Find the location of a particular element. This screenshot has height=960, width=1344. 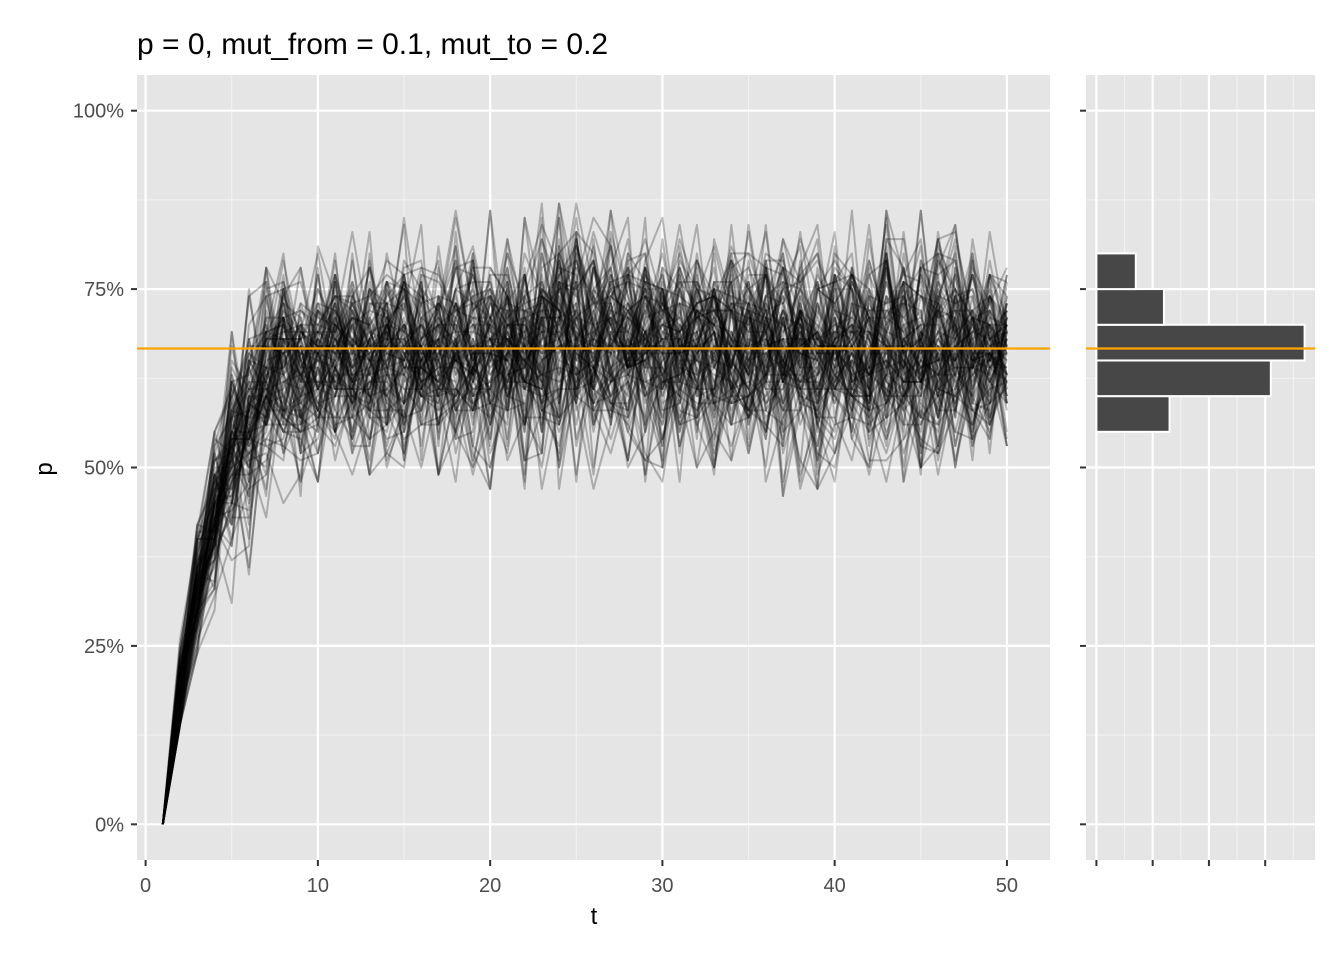

x-tick-label: 30 is located at coordinates (662, 886).